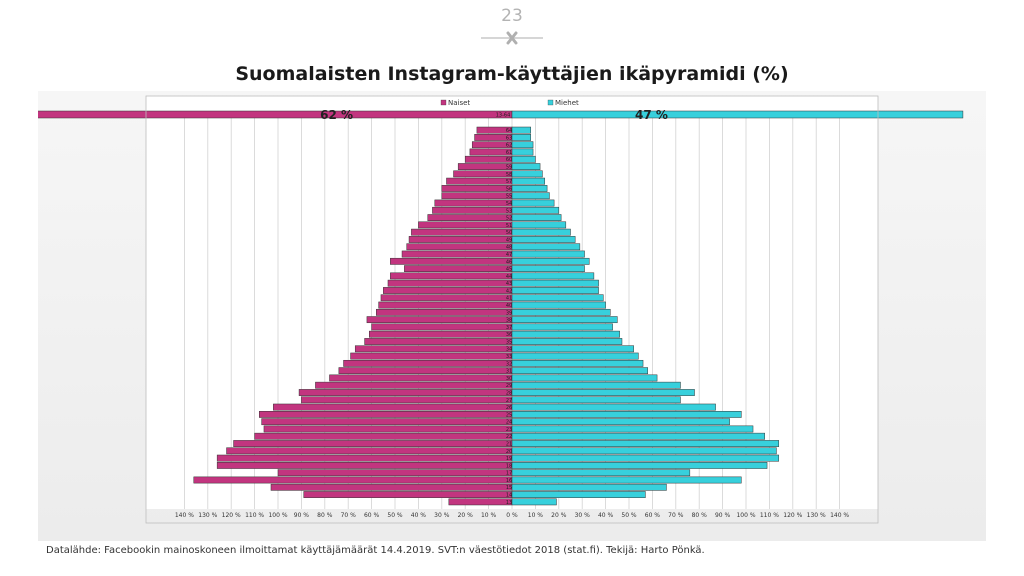 The image size is (1024, 576). Describe the element at coordinates (509, 204) in the screenshot. I see `age-label: 54` at that location.